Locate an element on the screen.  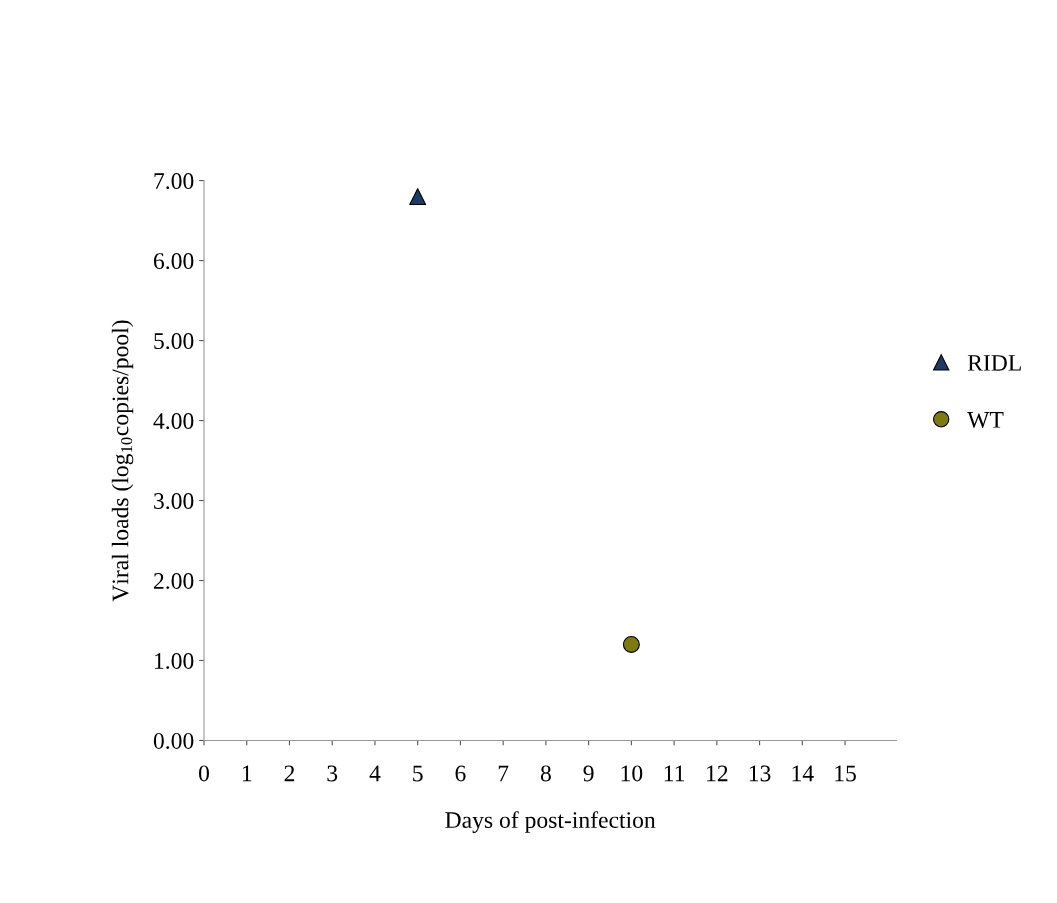
x-axis-title: Days of post-infection is located at coordinates (550, 822).